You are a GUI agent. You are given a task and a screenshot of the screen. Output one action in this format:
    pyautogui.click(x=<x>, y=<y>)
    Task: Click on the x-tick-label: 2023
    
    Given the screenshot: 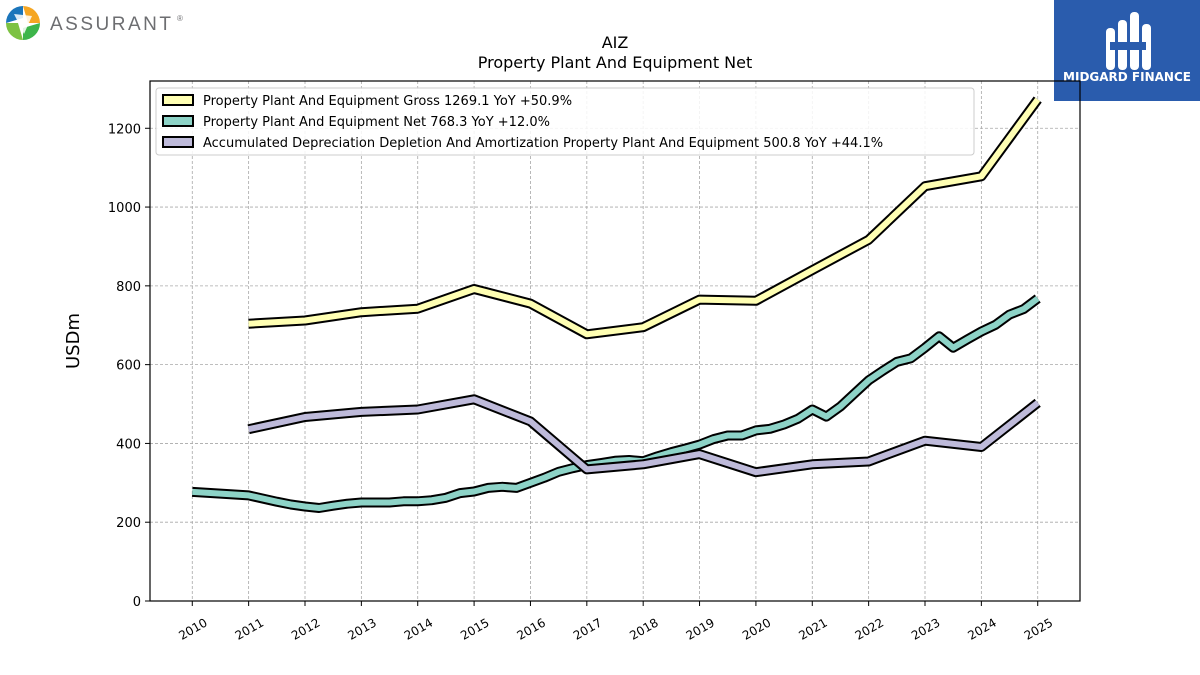 What is the action you would take?
    pyautogui.click(x=925, y=628)
    